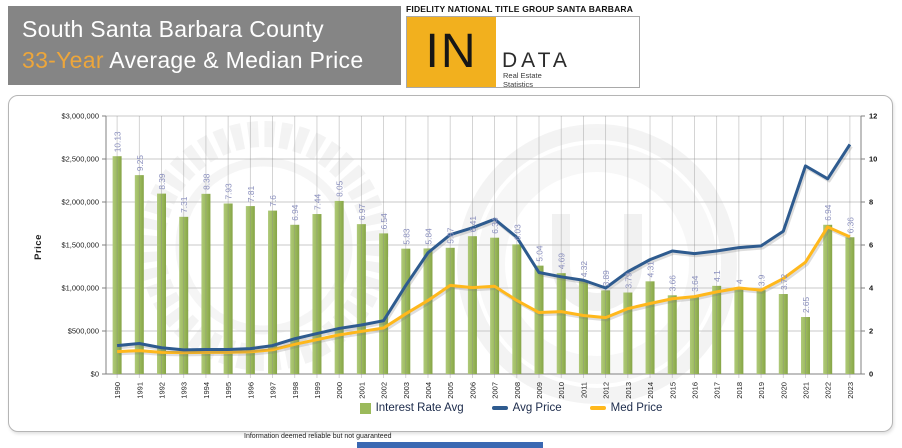 The height and width of the screenshot is (448, 902). What do you see at coordinates (694, 390) in the screenshot?
I see `x-axis-year-label: 2016` at bounding box center [694, 390].